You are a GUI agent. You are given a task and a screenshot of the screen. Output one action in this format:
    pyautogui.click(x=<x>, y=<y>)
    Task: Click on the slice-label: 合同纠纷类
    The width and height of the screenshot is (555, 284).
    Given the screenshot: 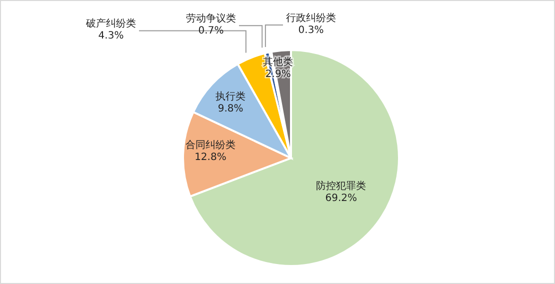 What is the action you would take?
    pyautogui.click(x=210, y=145)
    